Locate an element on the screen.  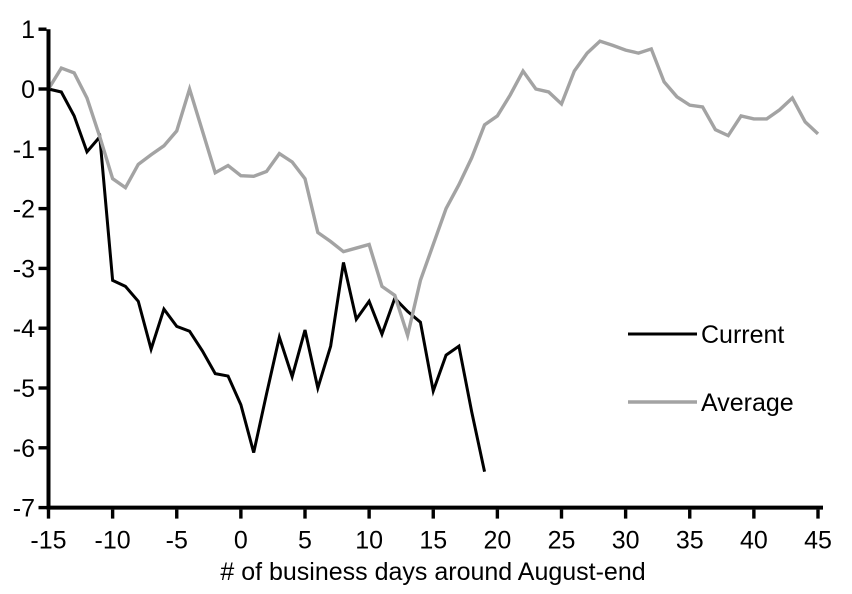
y-tick-label: -3 is located at coordinates (24, 269).